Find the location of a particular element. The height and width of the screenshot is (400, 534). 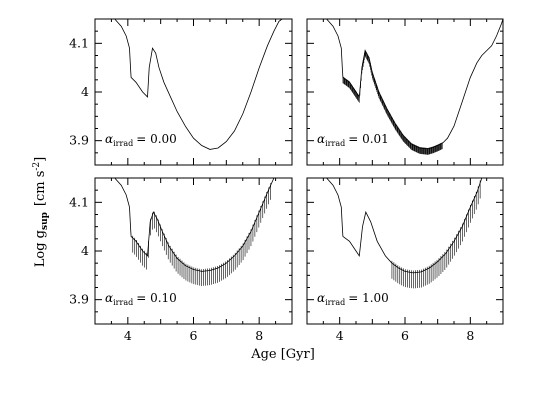

x-axis-label: Age [Gyr] is located at coordinates (282, 354).